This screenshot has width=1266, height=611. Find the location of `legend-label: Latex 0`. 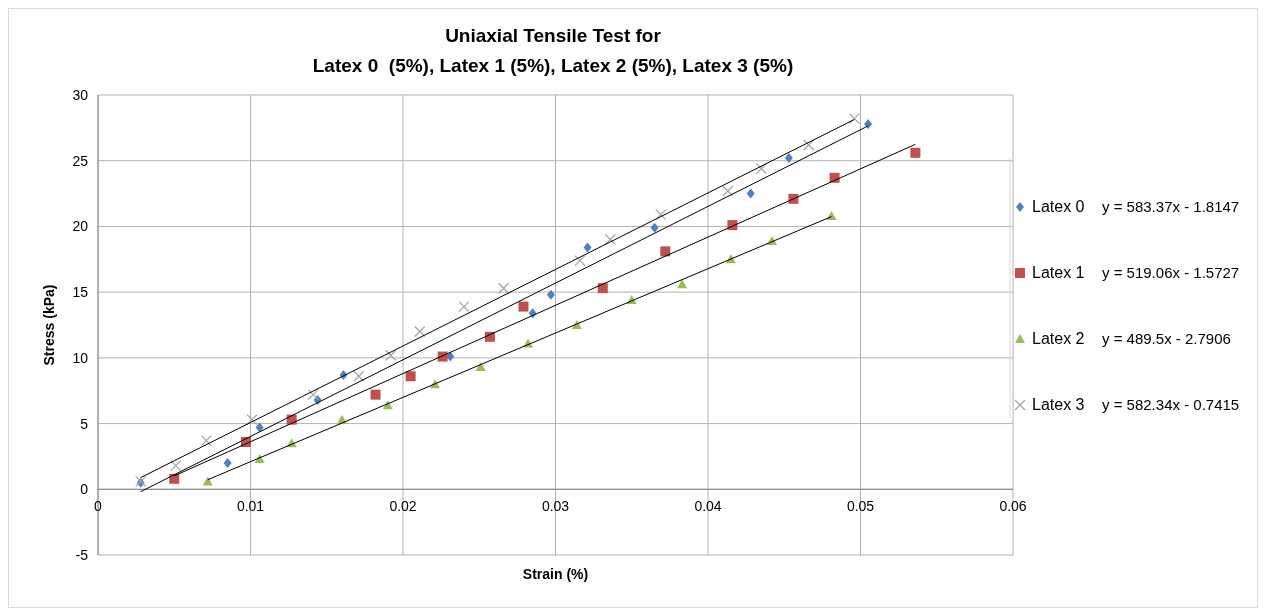

legend-label: Latex 0 is located at coordinates (1058, 206).